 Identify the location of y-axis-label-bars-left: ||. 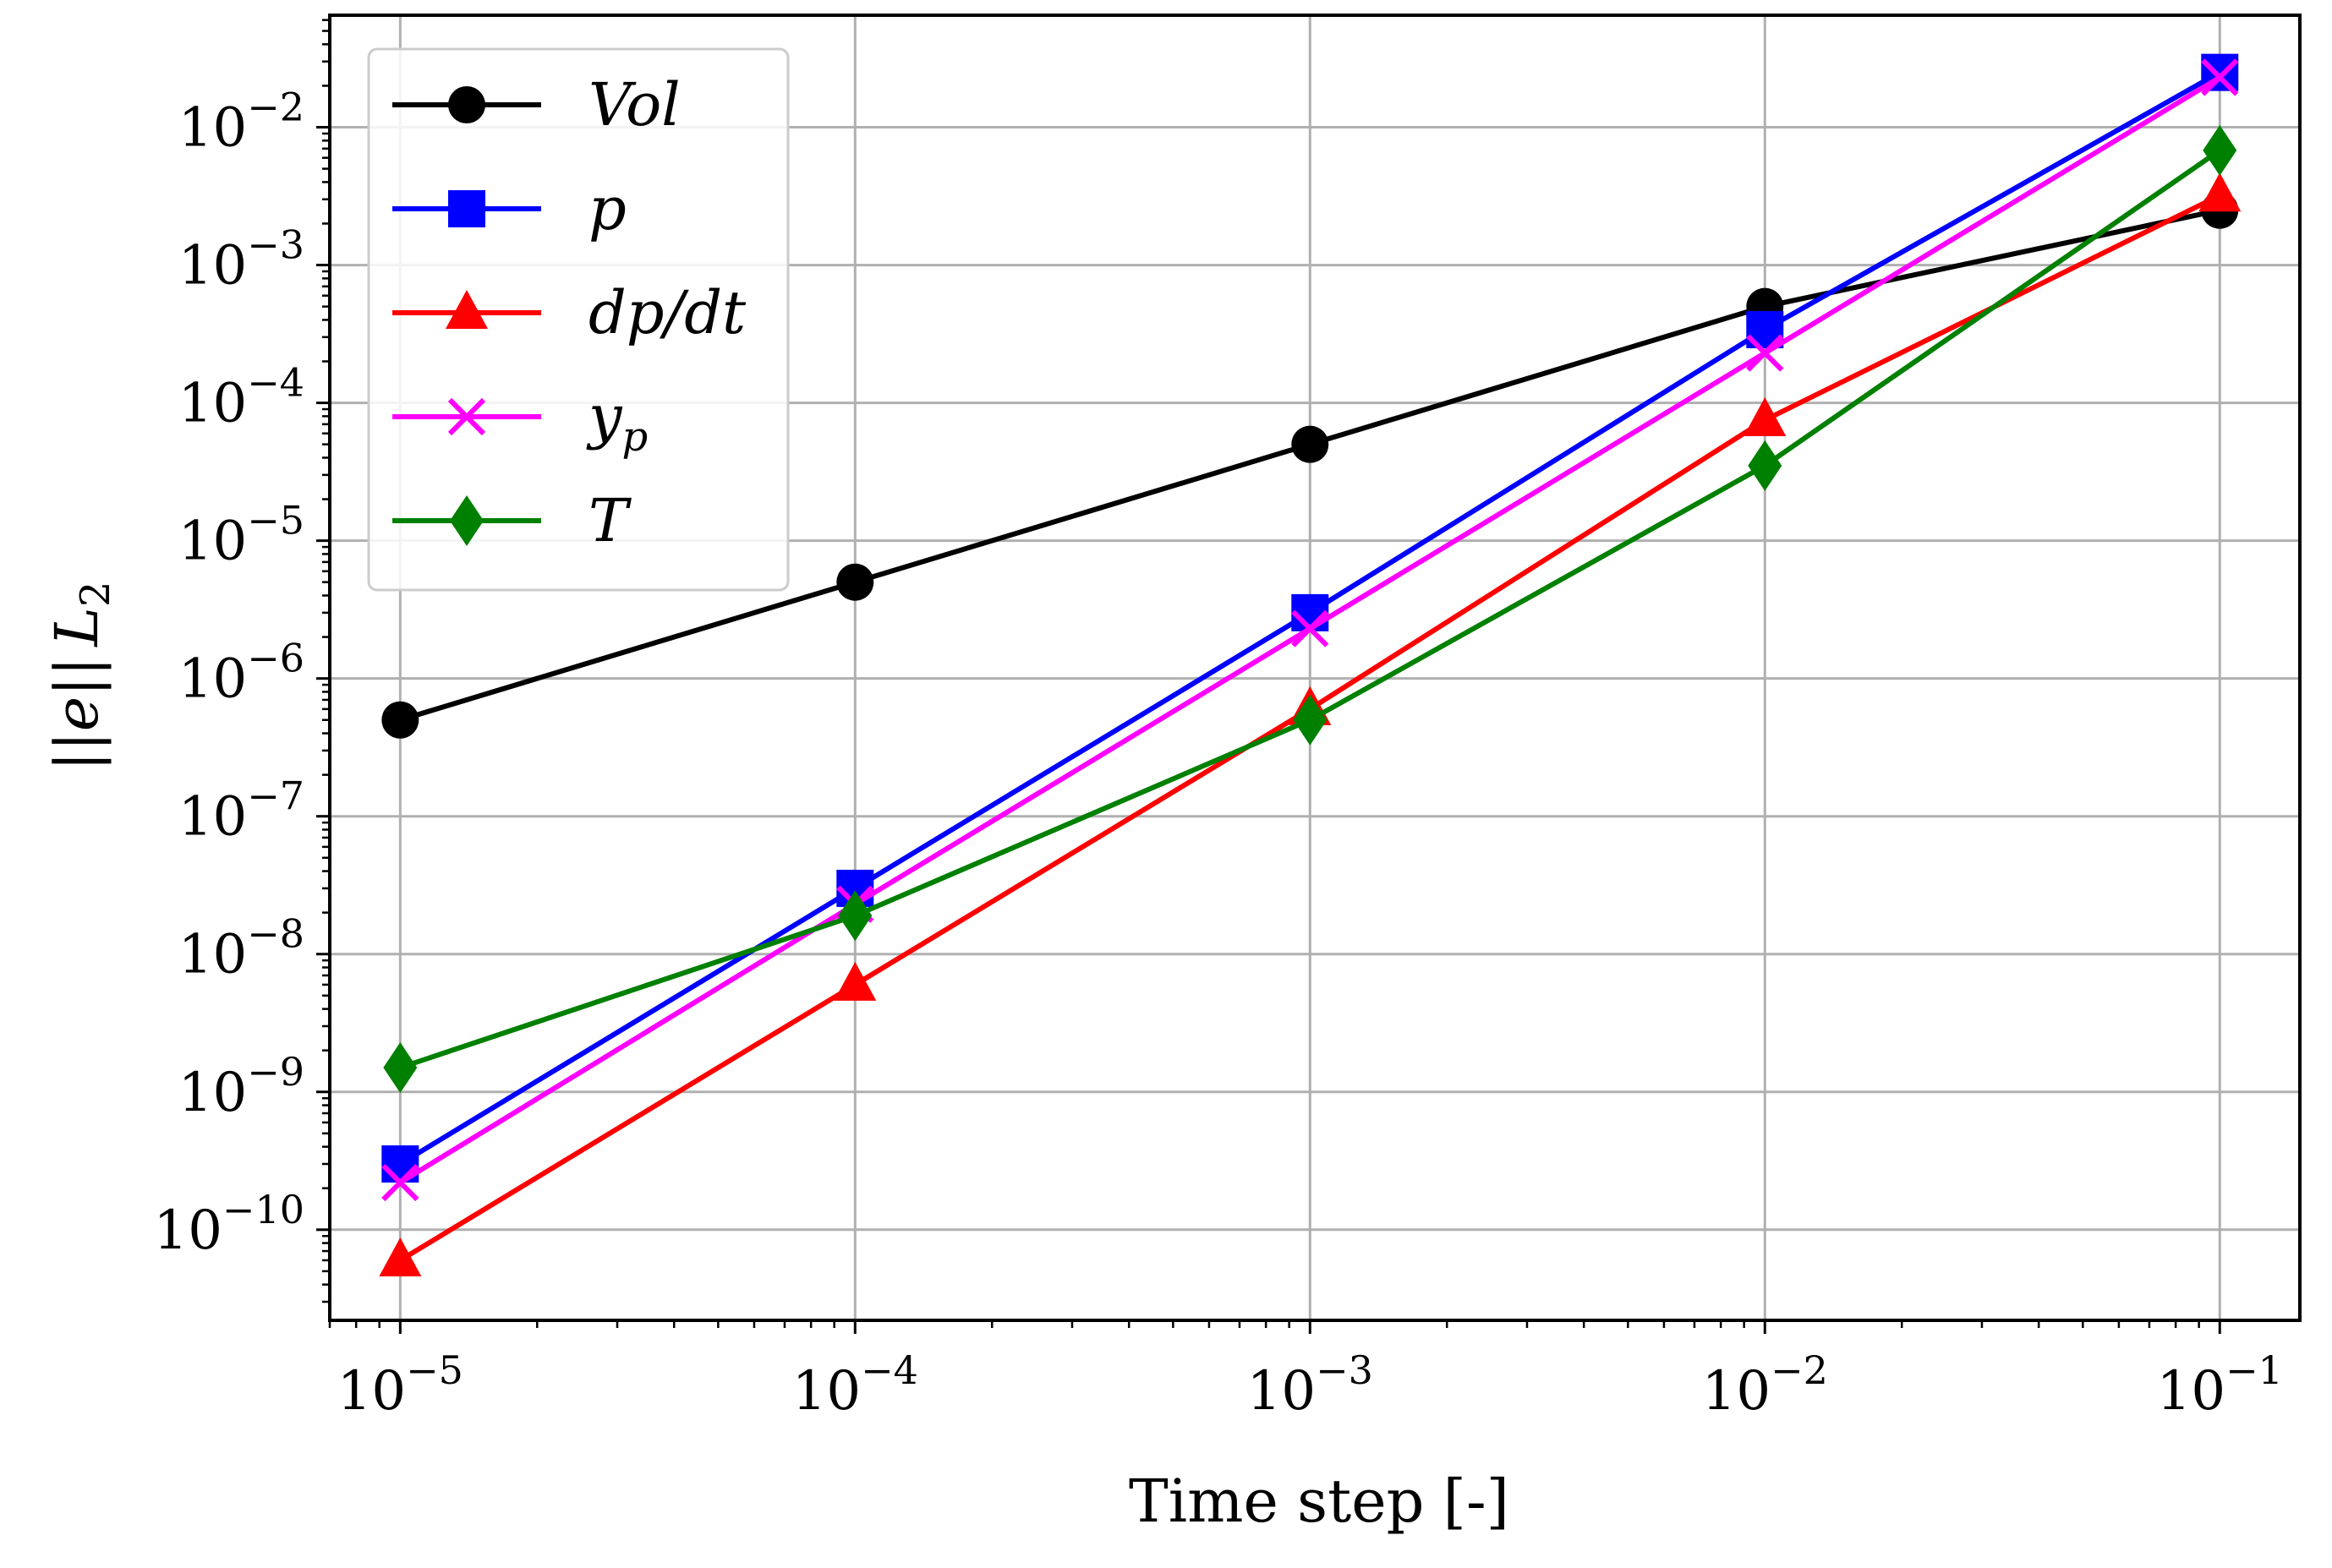
(77, 751).